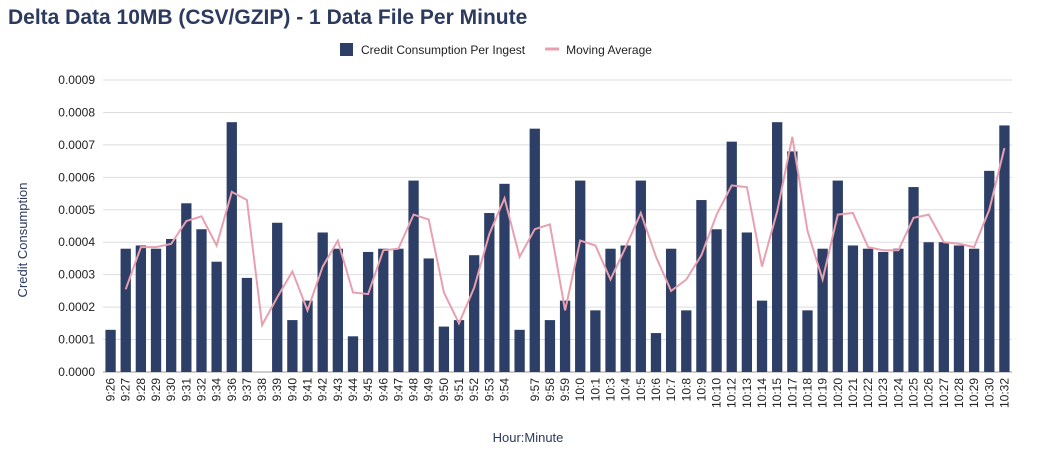  What do you see at coordinates (611, 390) in the screenshot?
I see `x-tick-label: 10:3` at bounding box center [611, 390].